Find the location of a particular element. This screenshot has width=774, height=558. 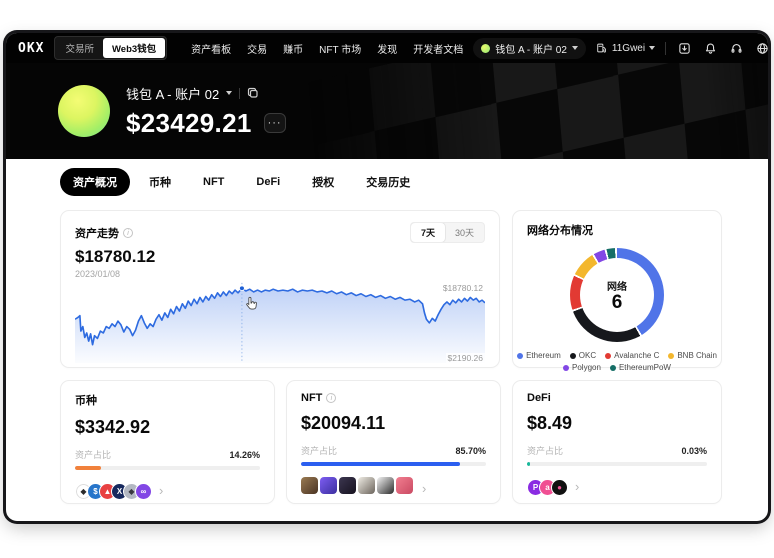

gas-pump-icon is located at coordinates (601, 48).